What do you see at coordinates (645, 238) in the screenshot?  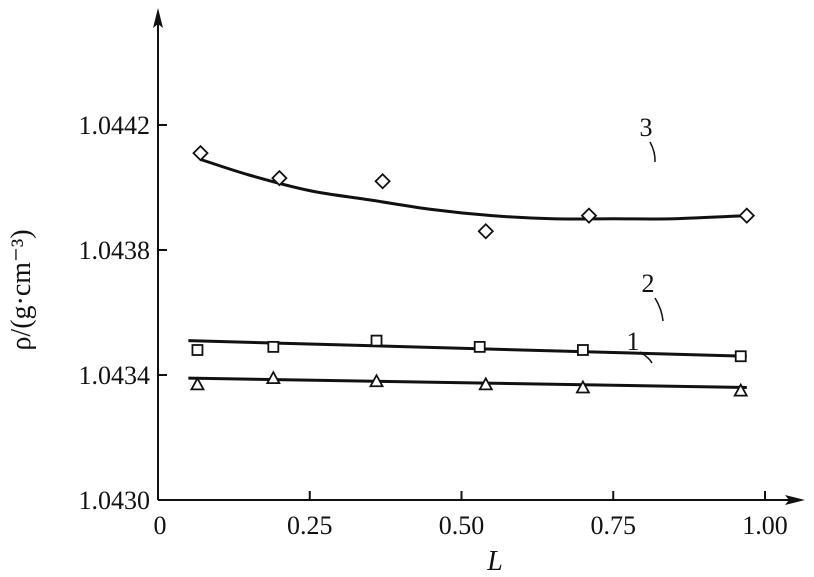 I see `series-labels: 12 3` at bounding box center [645, 238].